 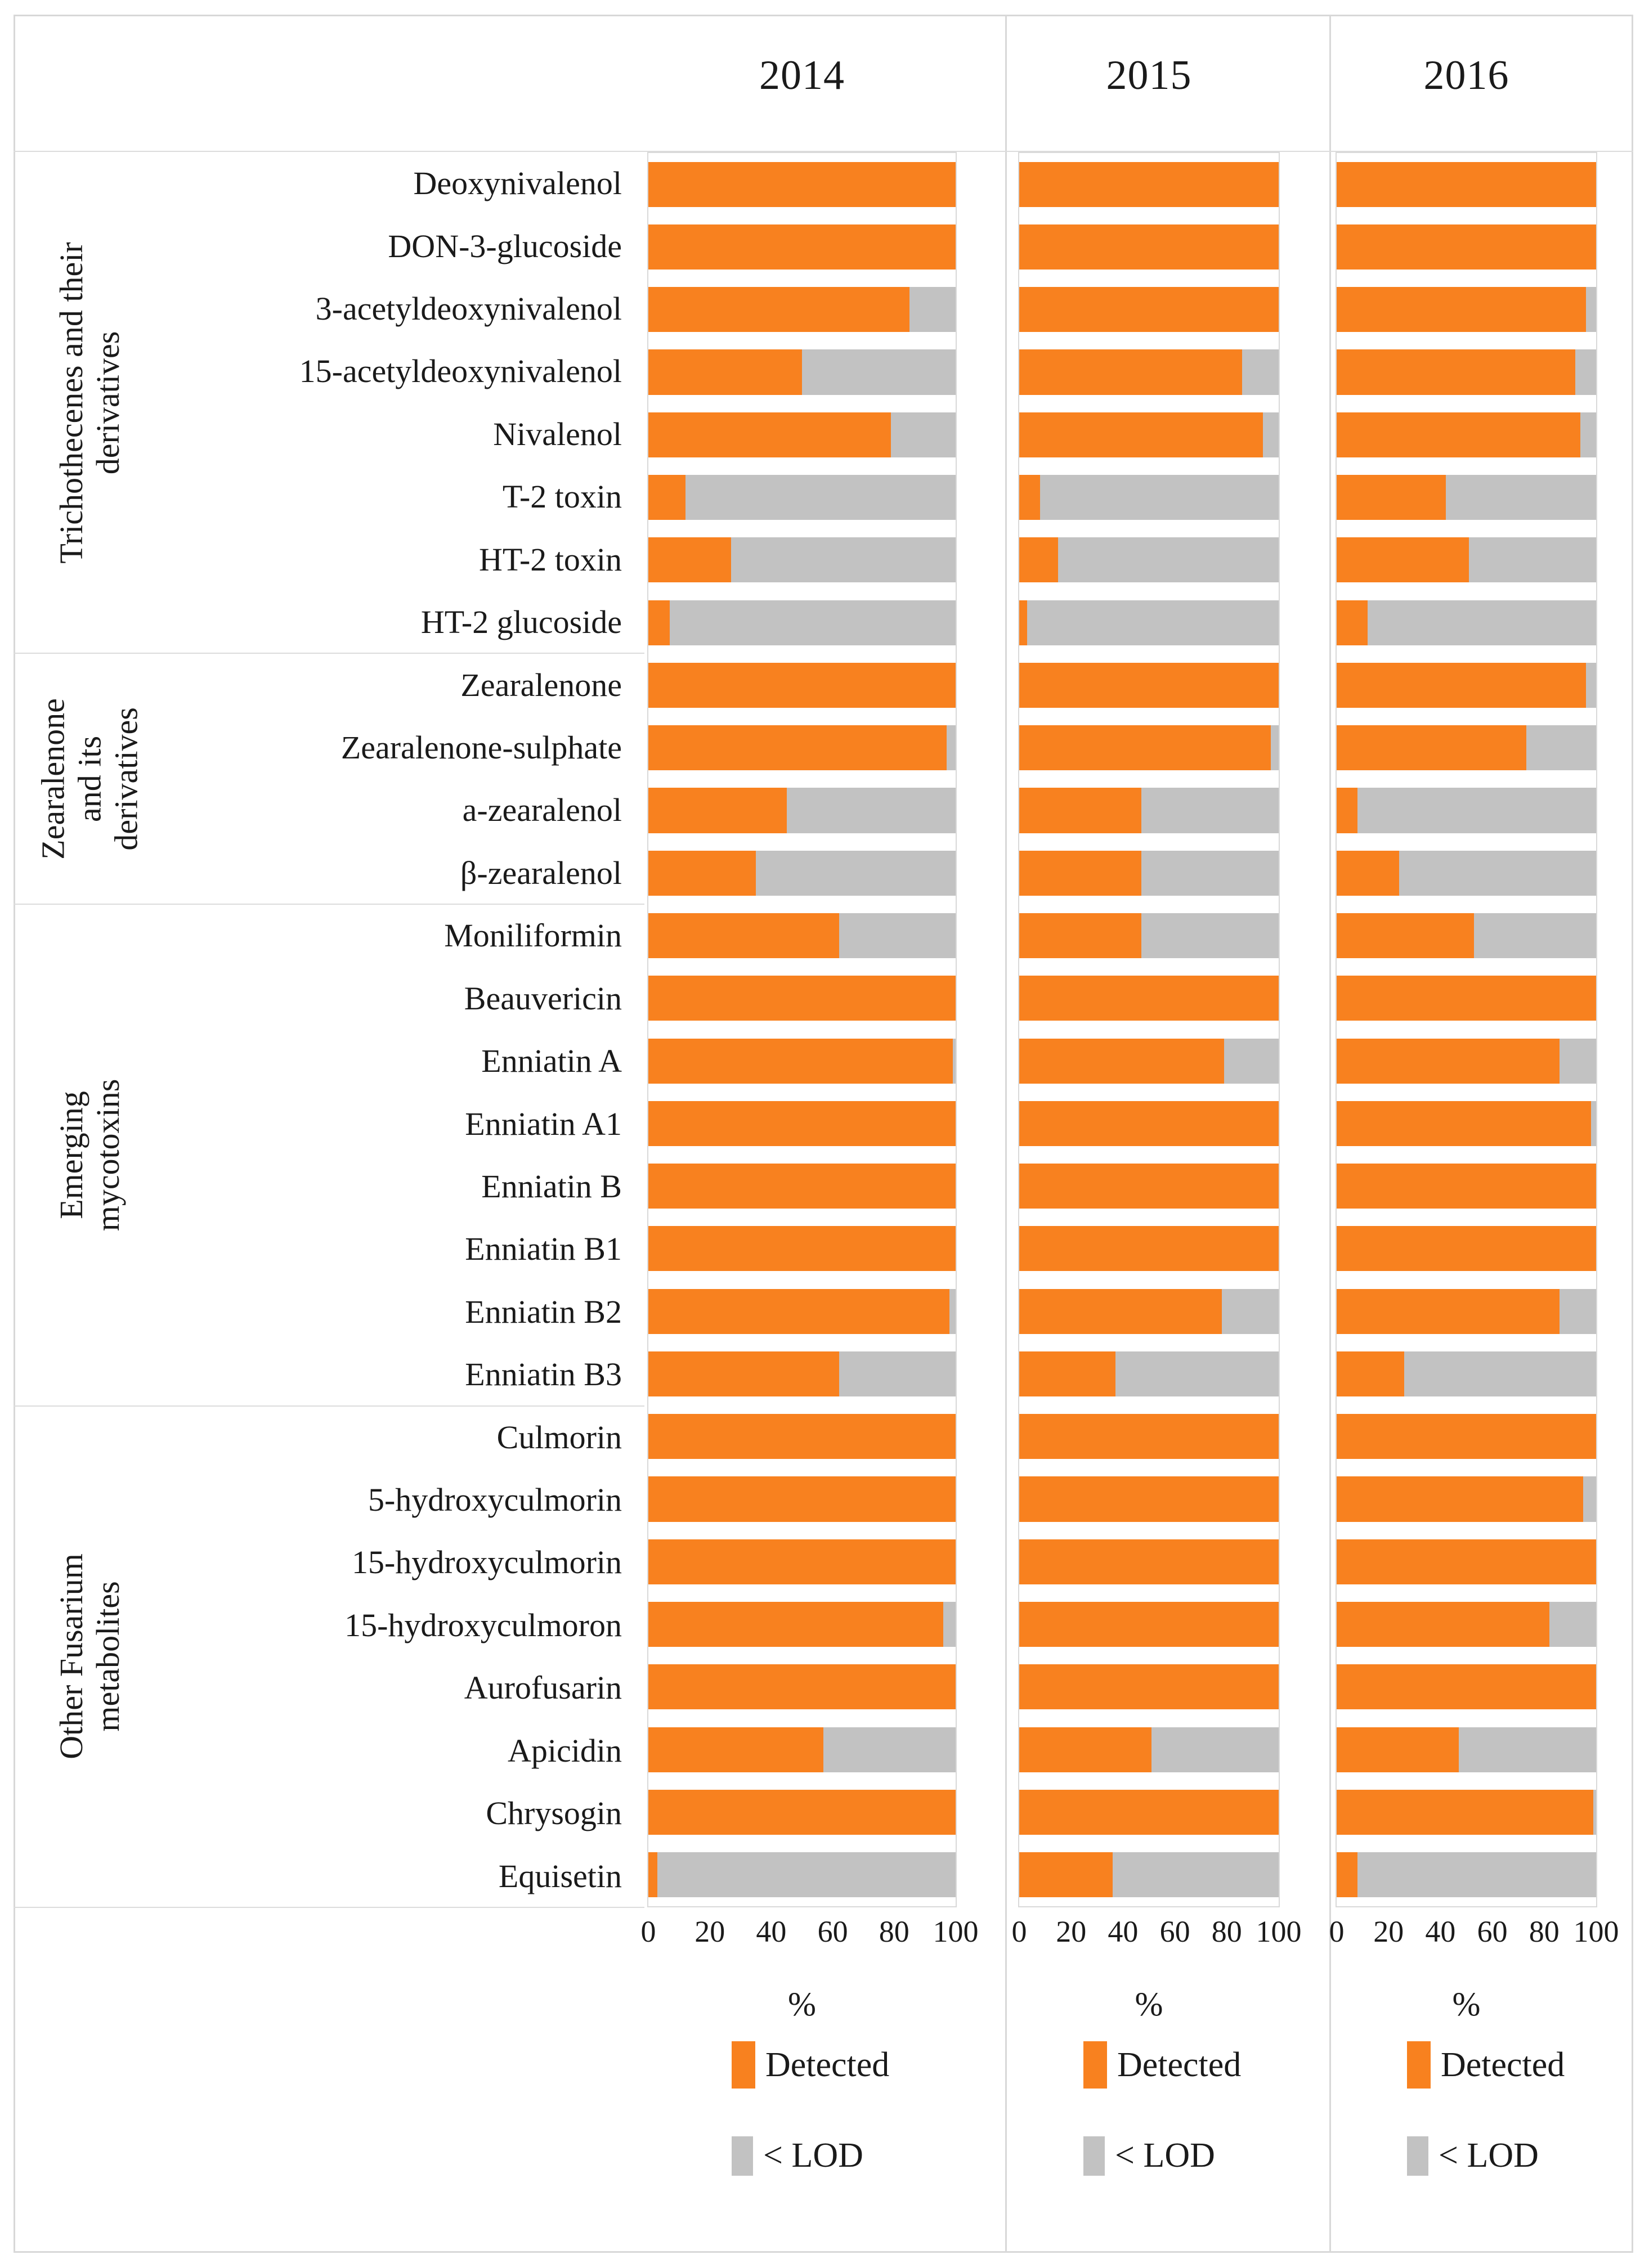 What do you see at coordinates (505, 246) in the screenshot?
I see `category-label: DON-3-glucoside` at bounding box center [505, 246].